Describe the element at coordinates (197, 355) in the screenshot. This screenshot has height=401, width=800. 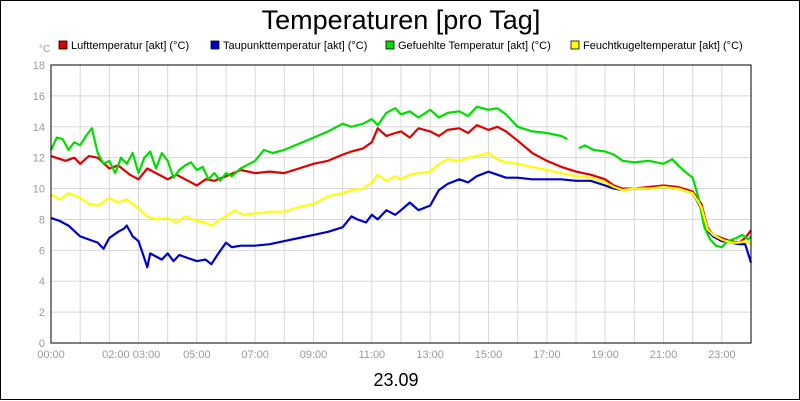
I see `x-tick-label: 05:00` at that location.